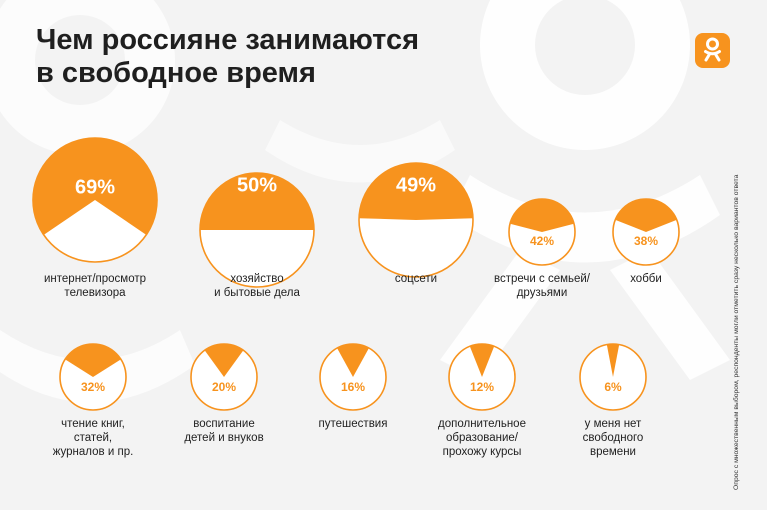 Image resolution: width=767 pixels, height=510 pixels. I want to click on category-label: путешествия, so click(353, 424).